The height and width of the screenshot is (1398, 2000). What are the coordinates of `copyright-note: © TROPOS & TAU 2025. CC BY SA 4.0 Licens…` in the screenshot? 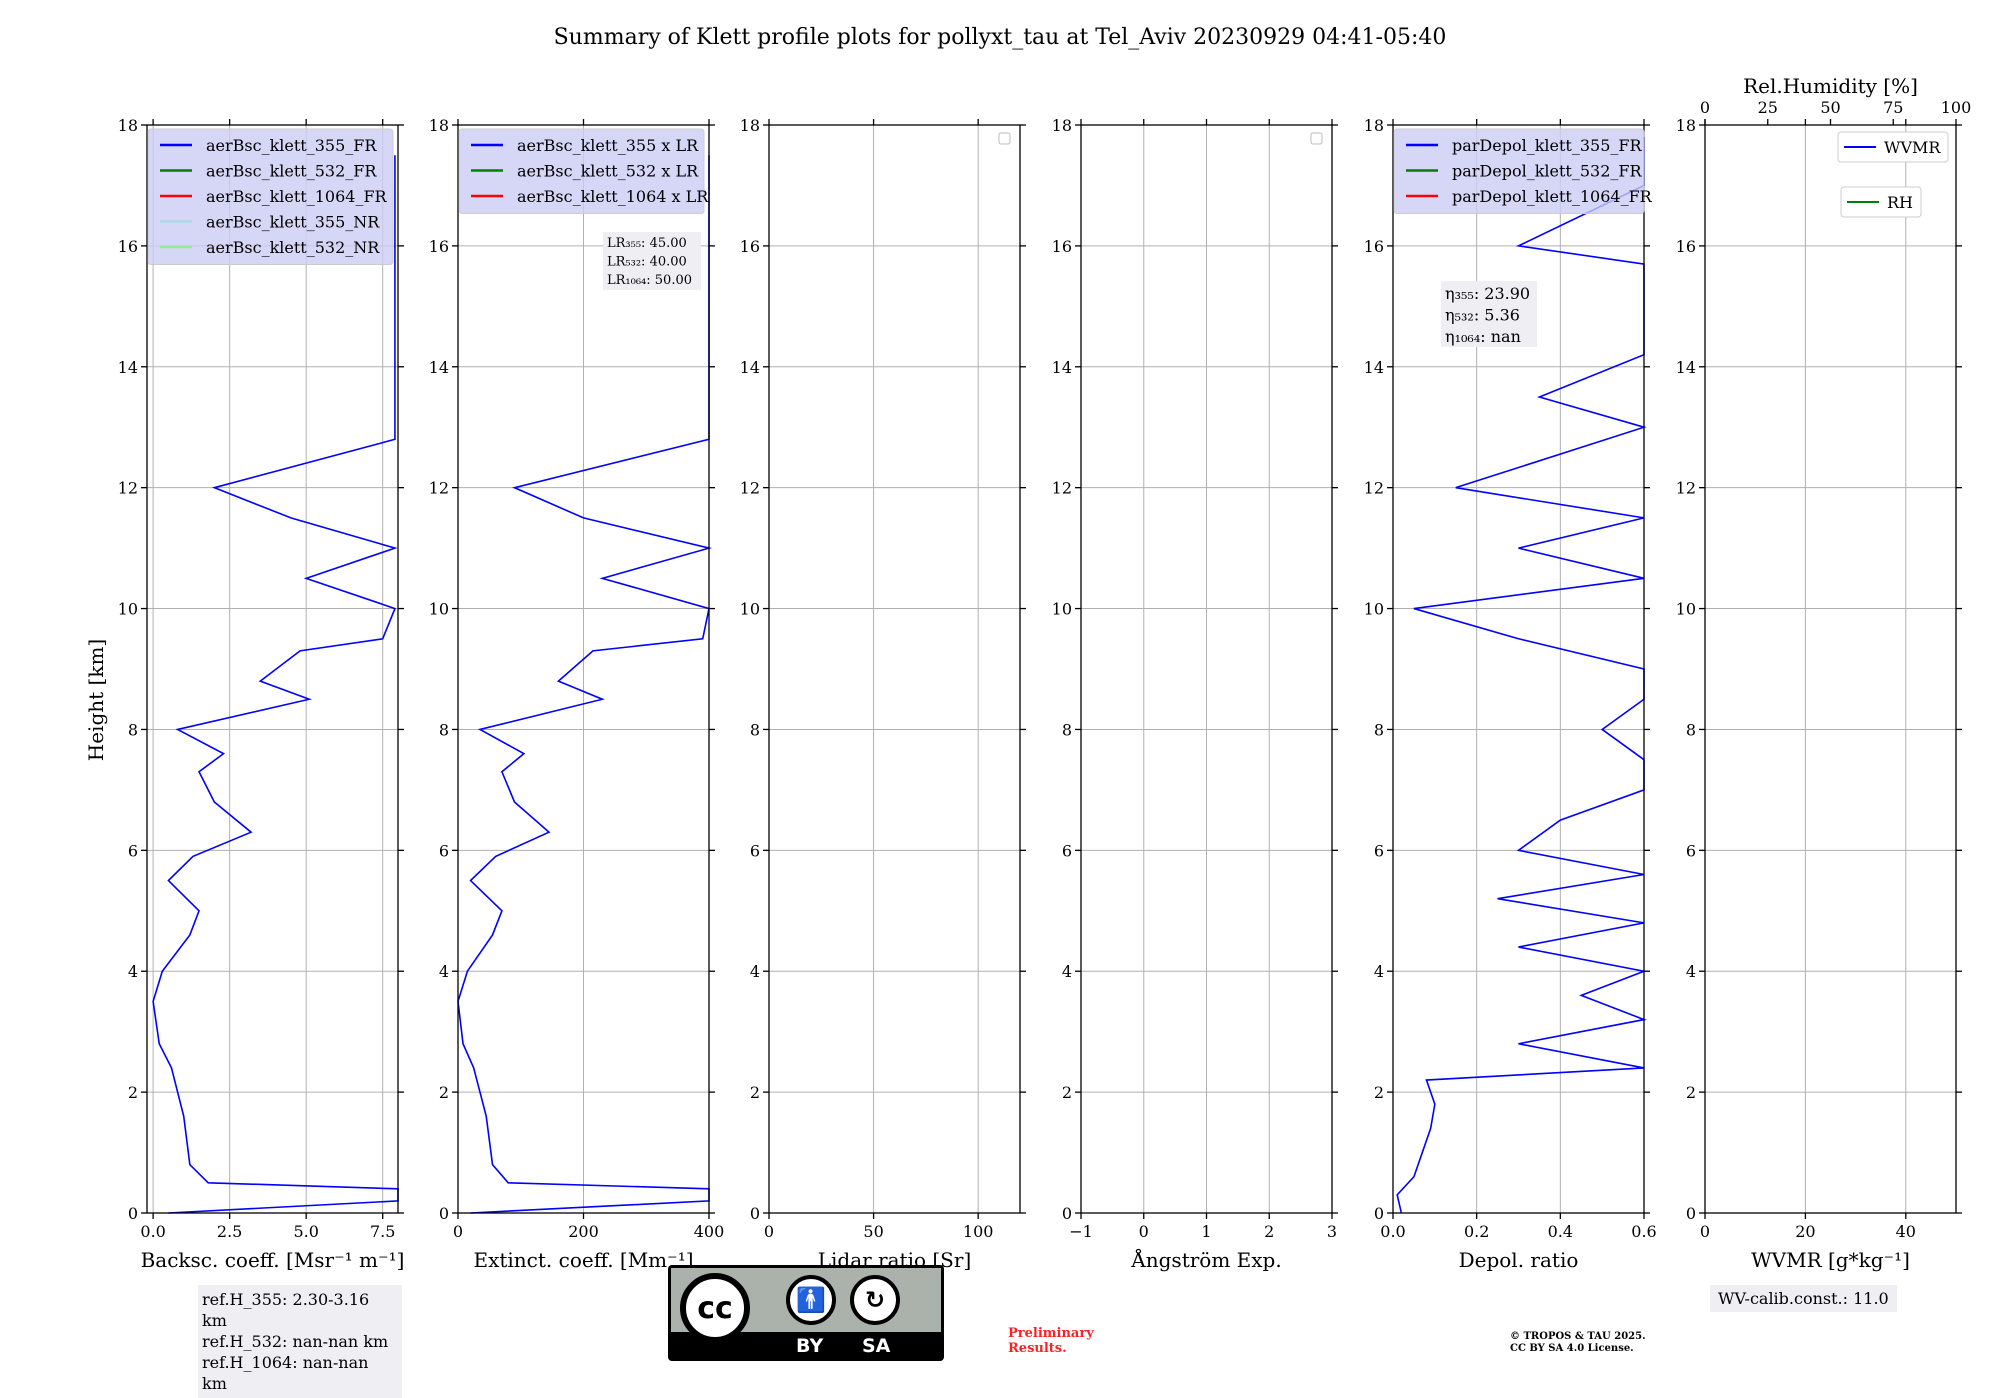 It's located at (1578, 1343).